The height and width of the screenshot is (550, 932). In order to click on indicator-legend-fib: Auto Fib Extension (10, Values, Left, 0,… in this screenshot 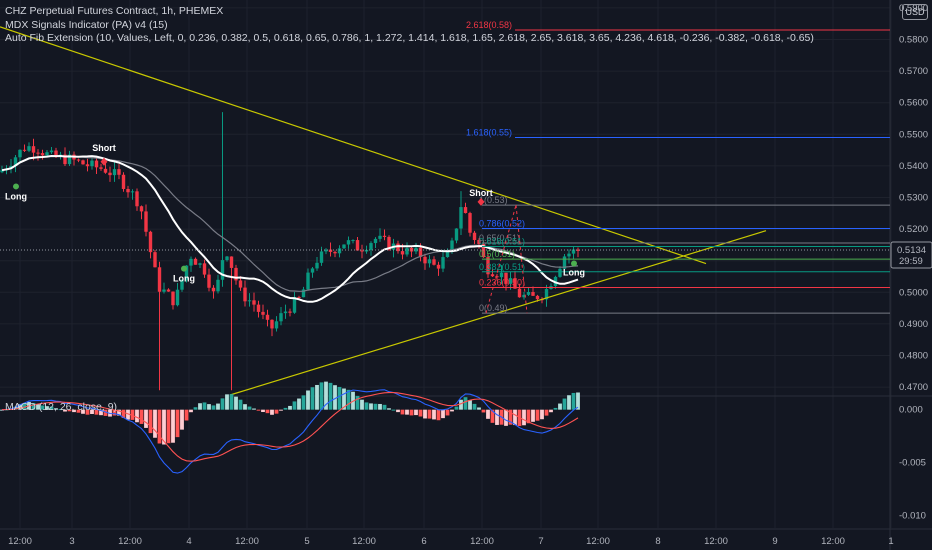, I will do `click(409, 38)`.